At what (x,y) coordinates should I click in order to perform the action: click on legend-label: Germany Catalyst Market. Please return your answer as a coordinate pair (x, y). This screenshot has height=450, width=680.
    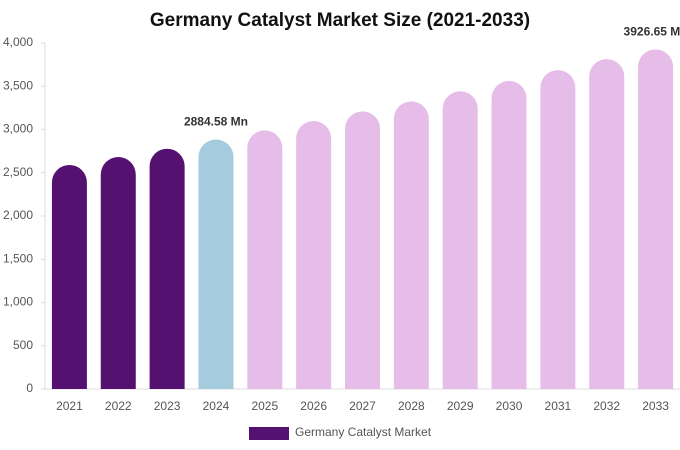
    Looking at the image, I should click on (363, 432).